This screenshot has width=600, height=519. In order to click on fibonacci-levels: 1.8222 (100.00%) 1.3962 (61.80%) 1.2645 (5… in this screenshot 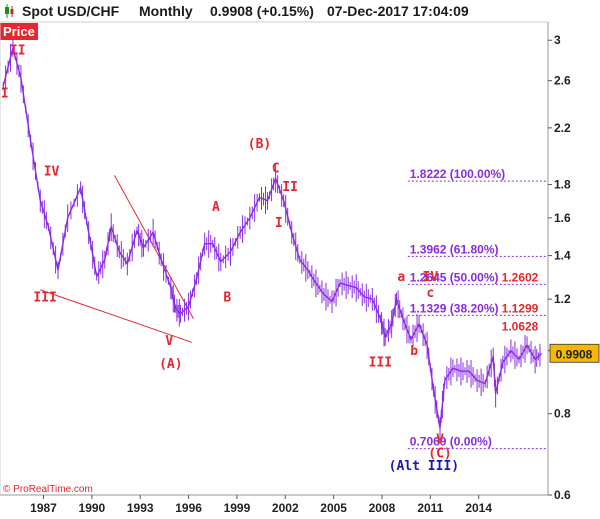, I will do `click(477, 308)`.